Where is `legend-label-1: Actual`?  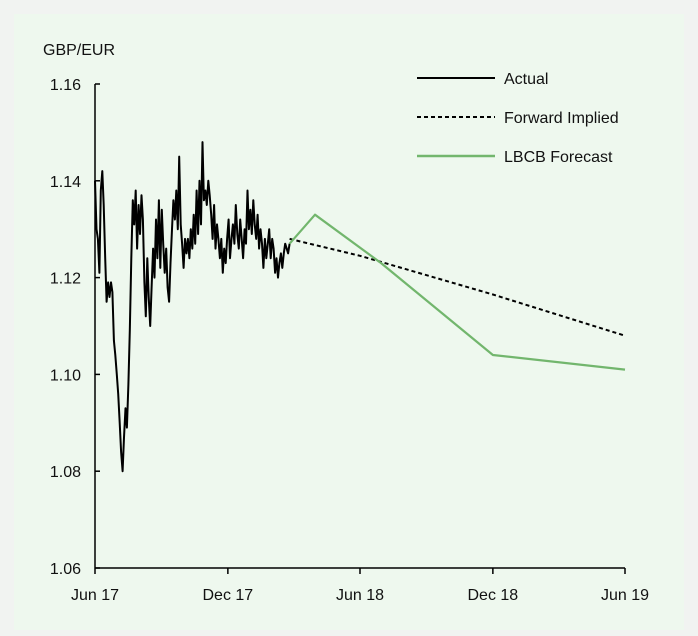
legend-label-1: Actual is located at coordinates (526, 79).